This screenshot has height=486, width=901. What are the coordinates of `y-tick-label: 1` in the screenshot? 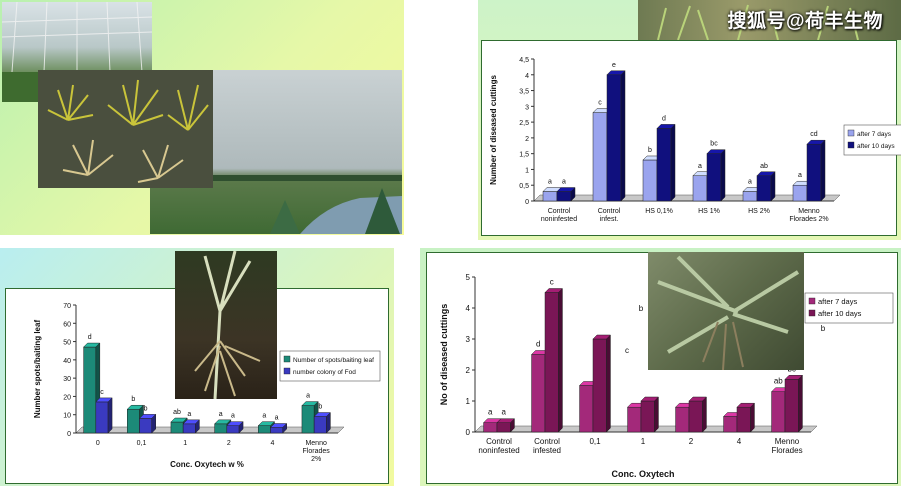 It's located at (468, 401).